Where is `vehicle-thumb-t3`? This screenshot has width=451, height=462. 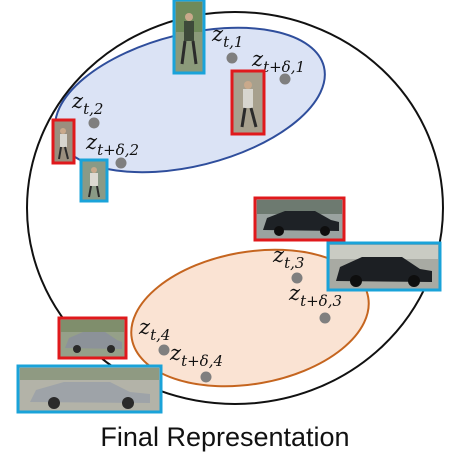
vehicle-thumb-t3 is located at coordinates (299, 219).